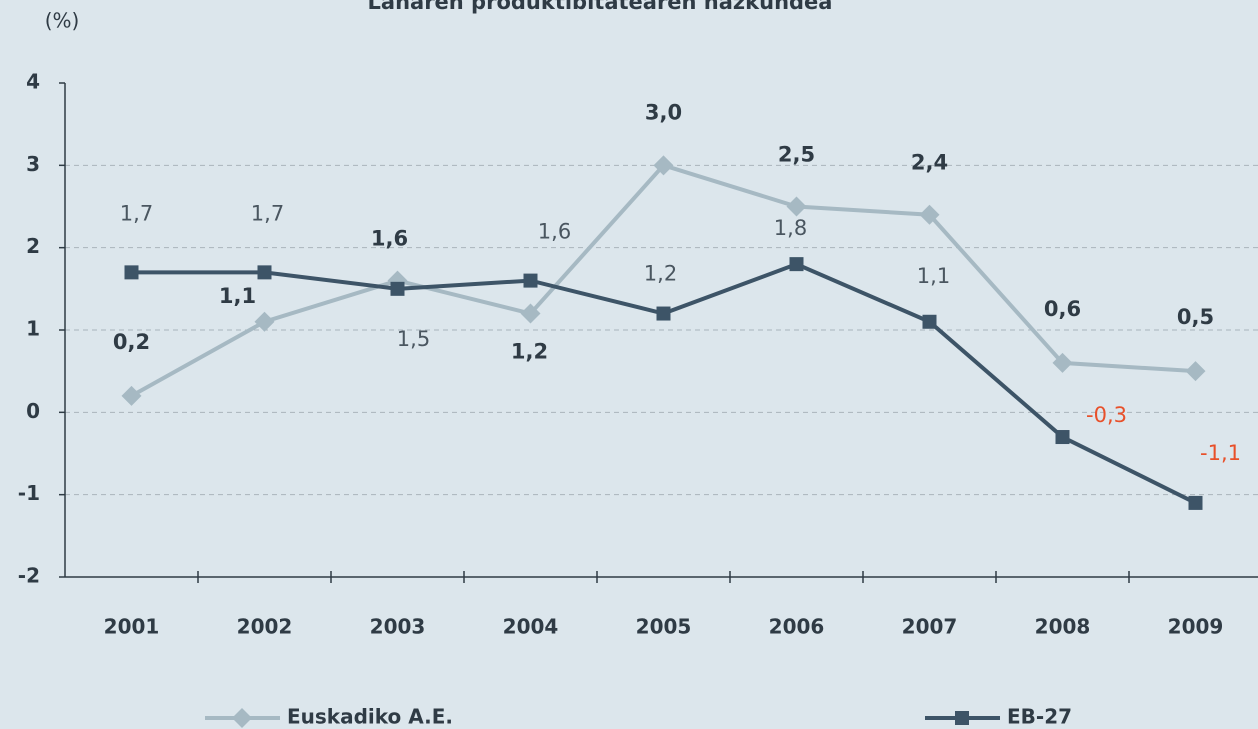 Image resolution: width=1258 pixels, height=729 pixels. Describe the element at coordinates (664, 627) in the screenshot. I see `x-tick-label: 2005` at that location.